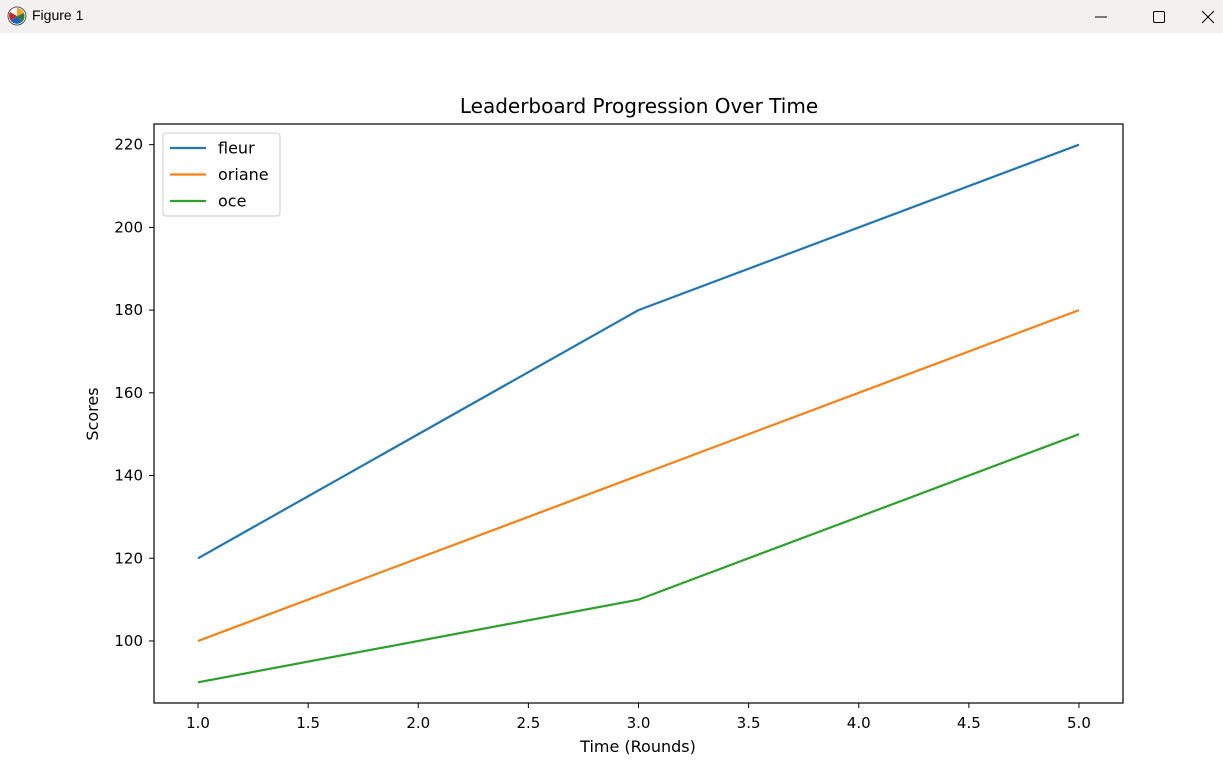 The image size is (1223, 777). I want to click on legend: fleur oriane oce, so click(221, 174).